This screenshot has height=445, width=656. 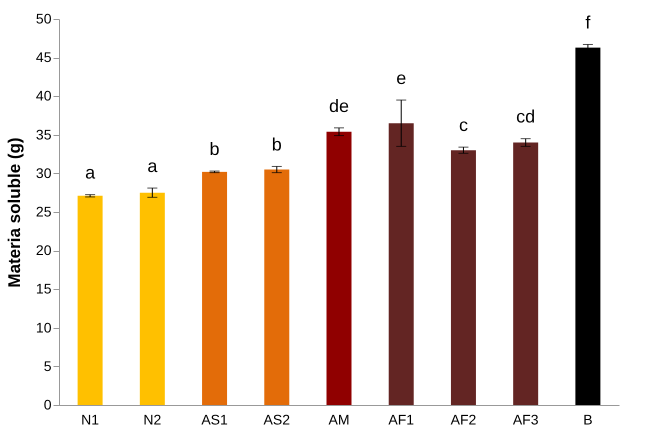 What do you see at coordinates (588, 420) in the screenshot?
I see `x-tick-label: B` at bounding box center [588, 420].